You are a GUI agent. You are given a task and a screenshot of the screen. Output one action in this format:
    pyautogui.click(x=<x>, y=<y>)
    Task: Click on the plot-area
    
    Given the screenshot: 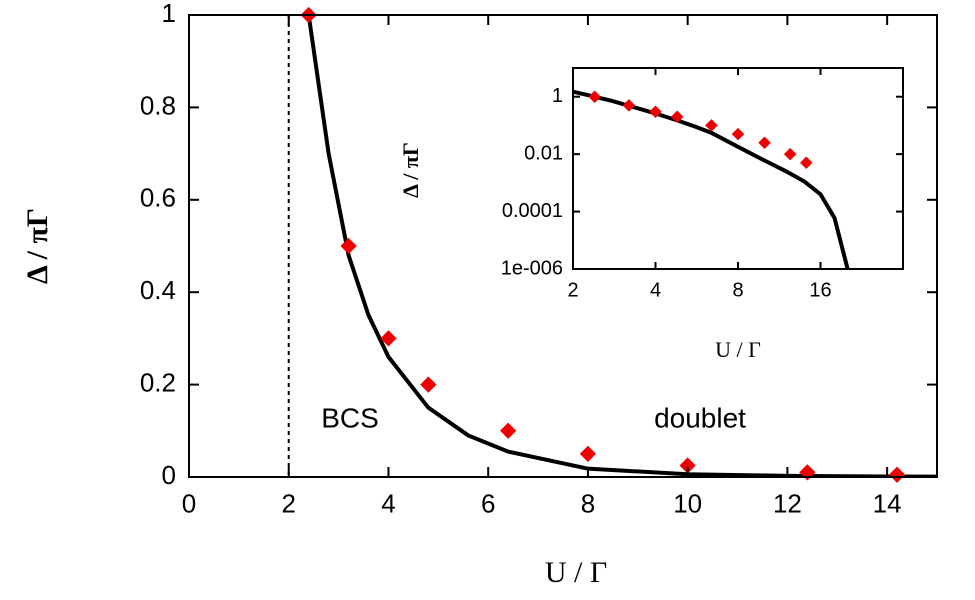 What is the action you would take?
    pyautogui.click(x=711, y=179)
    